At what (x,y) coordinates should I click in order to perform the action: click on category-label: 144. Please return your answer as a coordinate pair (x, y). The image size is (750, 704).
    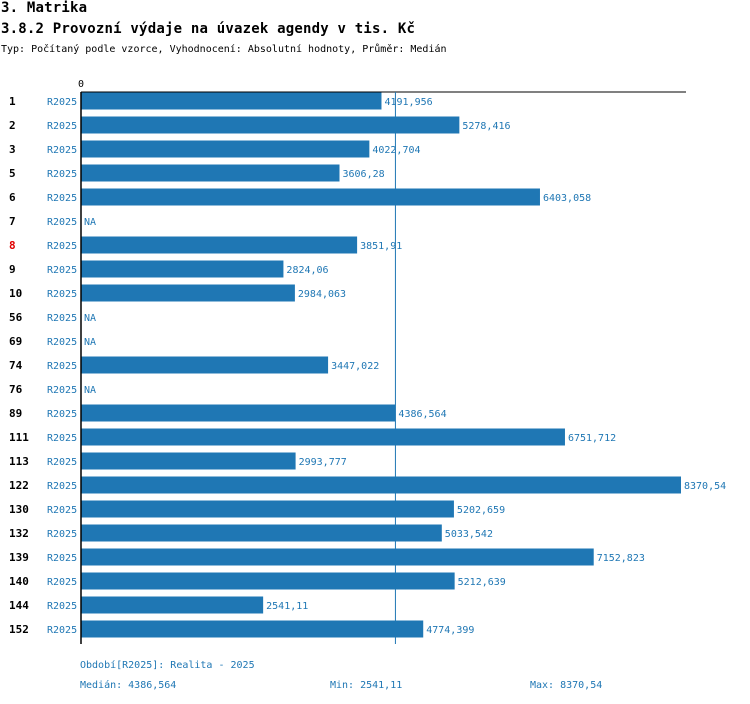
    Looking at the image, I should click on (19, 605).